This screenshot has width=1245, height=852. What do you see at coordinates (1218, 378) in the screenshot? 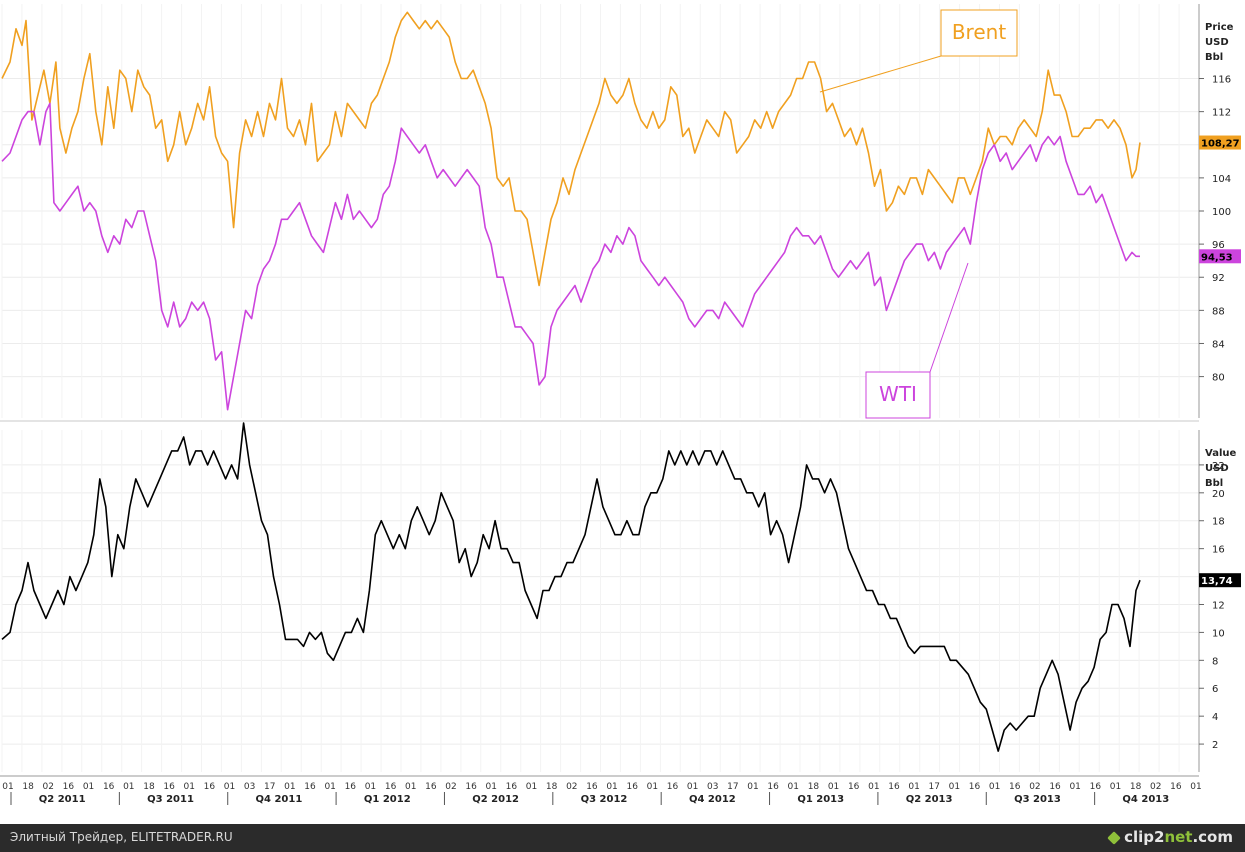
I see `price-tick-label: 80` at bounding box center [1218, 378].